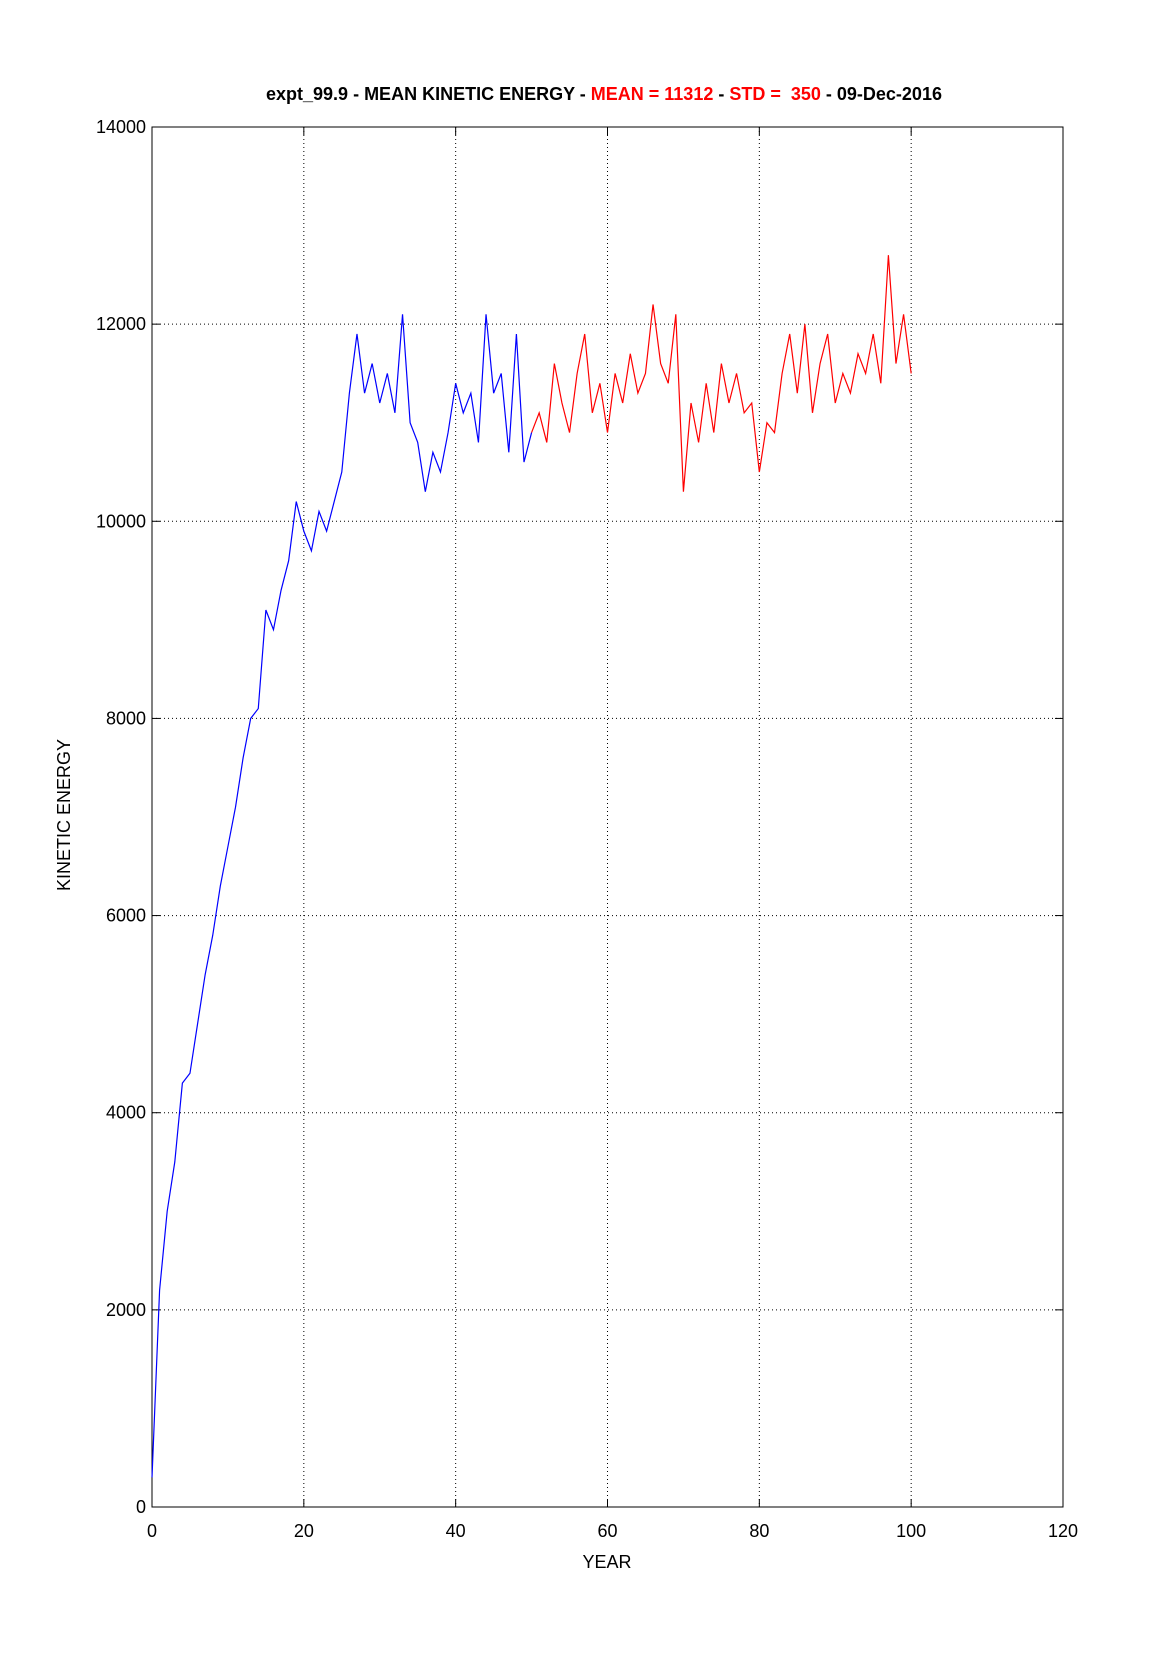  Describe the element at coordinates (911, 1531) in the screenshot. I see `x-tick-label: 100` at that location.